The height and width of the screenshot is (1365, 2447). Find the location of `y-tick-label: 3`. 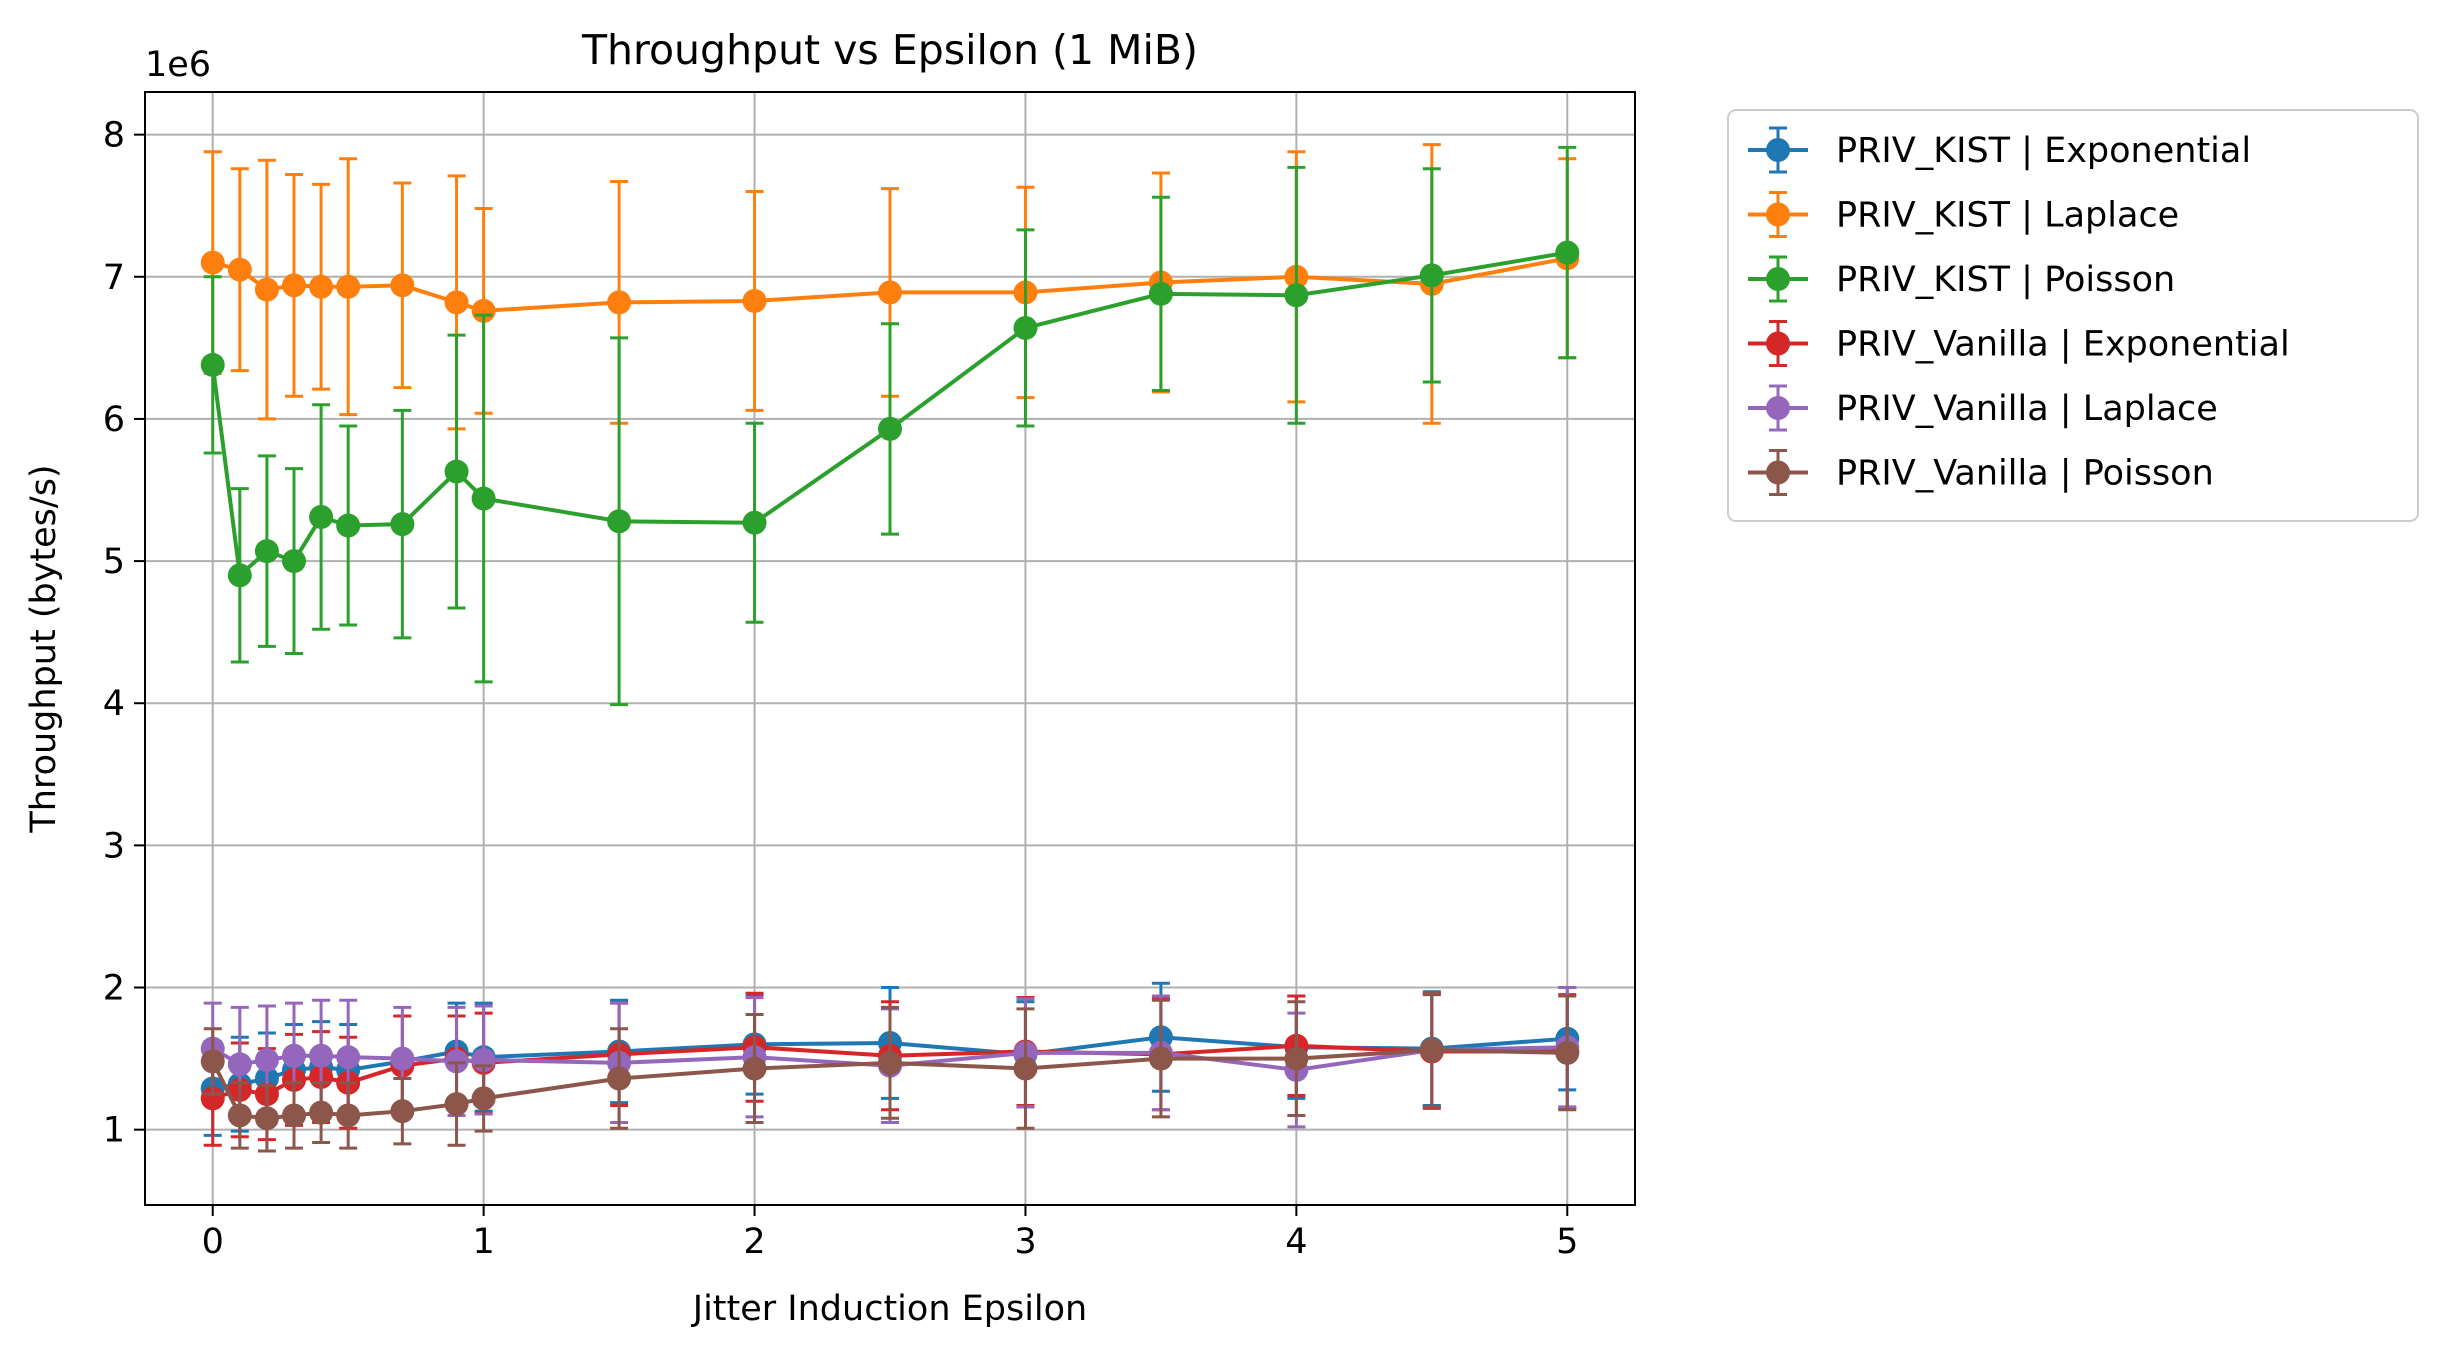

y-tick-label: 3 is located at coordinates (114, 846).